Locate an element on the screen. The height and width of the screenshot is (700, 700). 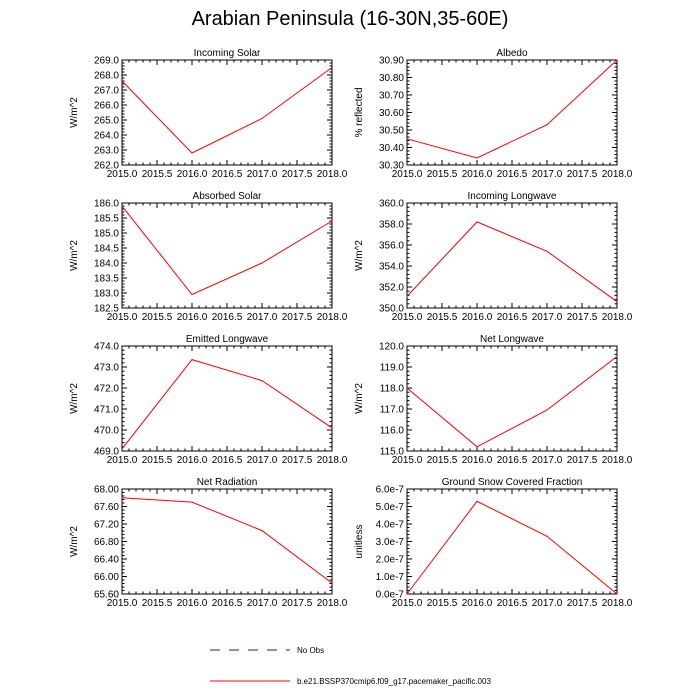
y-tick-label: 119.0 is located at coordinates (392, 368).